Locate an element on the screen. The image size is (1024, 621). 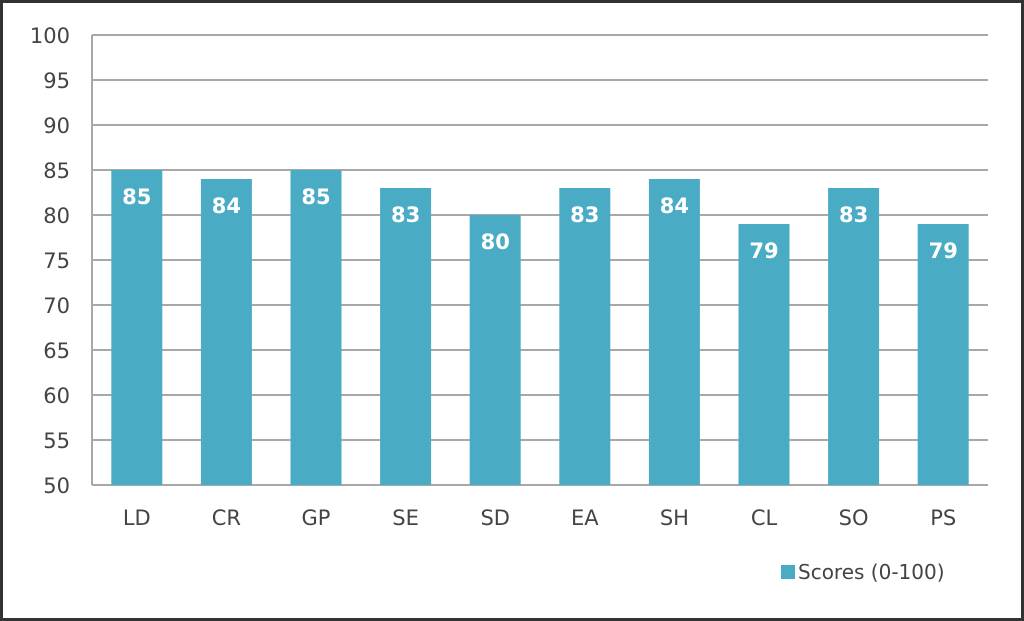
x-tick-label: SE is located at coordinates (405, 518).